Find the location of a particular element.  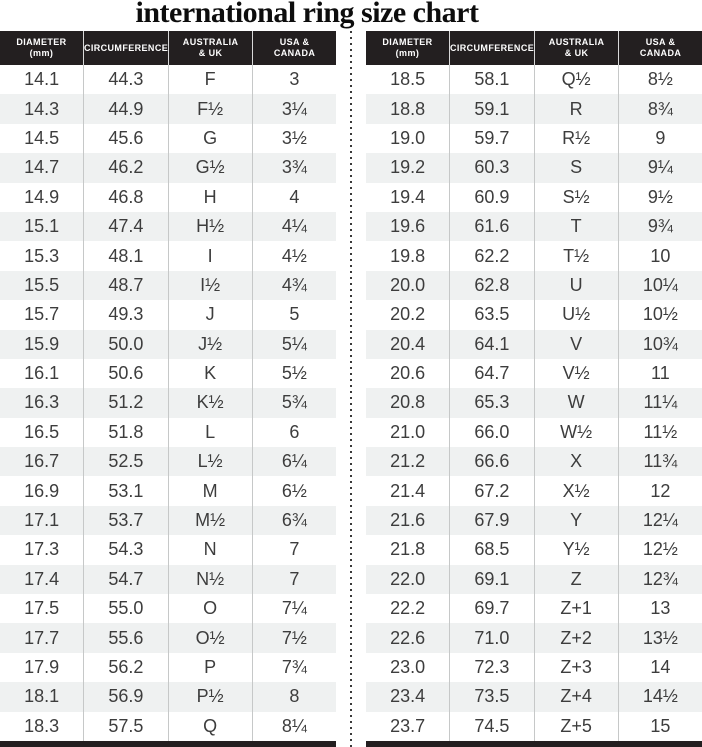

table-cell: 46.8 is located at coordinates (126, 197).